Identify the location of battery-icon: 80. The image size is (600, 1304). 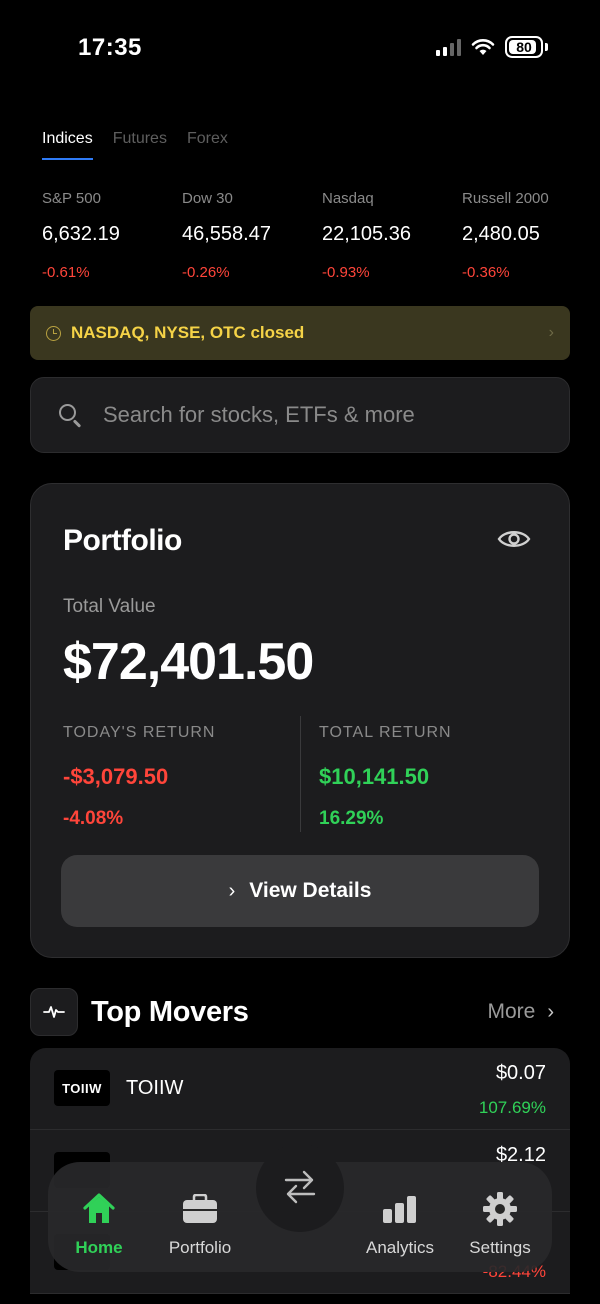
(524, 47).